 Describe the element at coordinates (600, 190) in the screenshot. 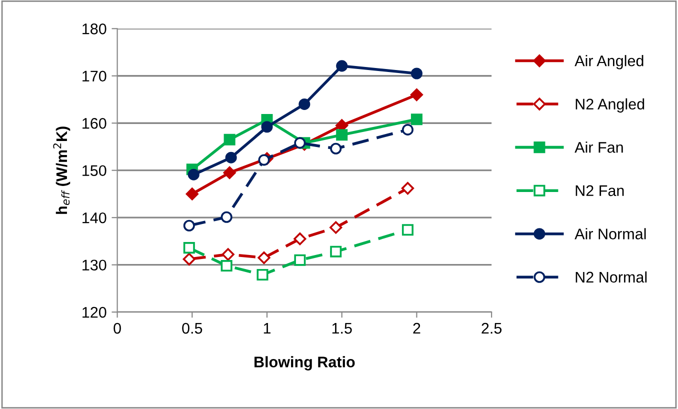

I see `legend-label: N2 Fan` at that location.